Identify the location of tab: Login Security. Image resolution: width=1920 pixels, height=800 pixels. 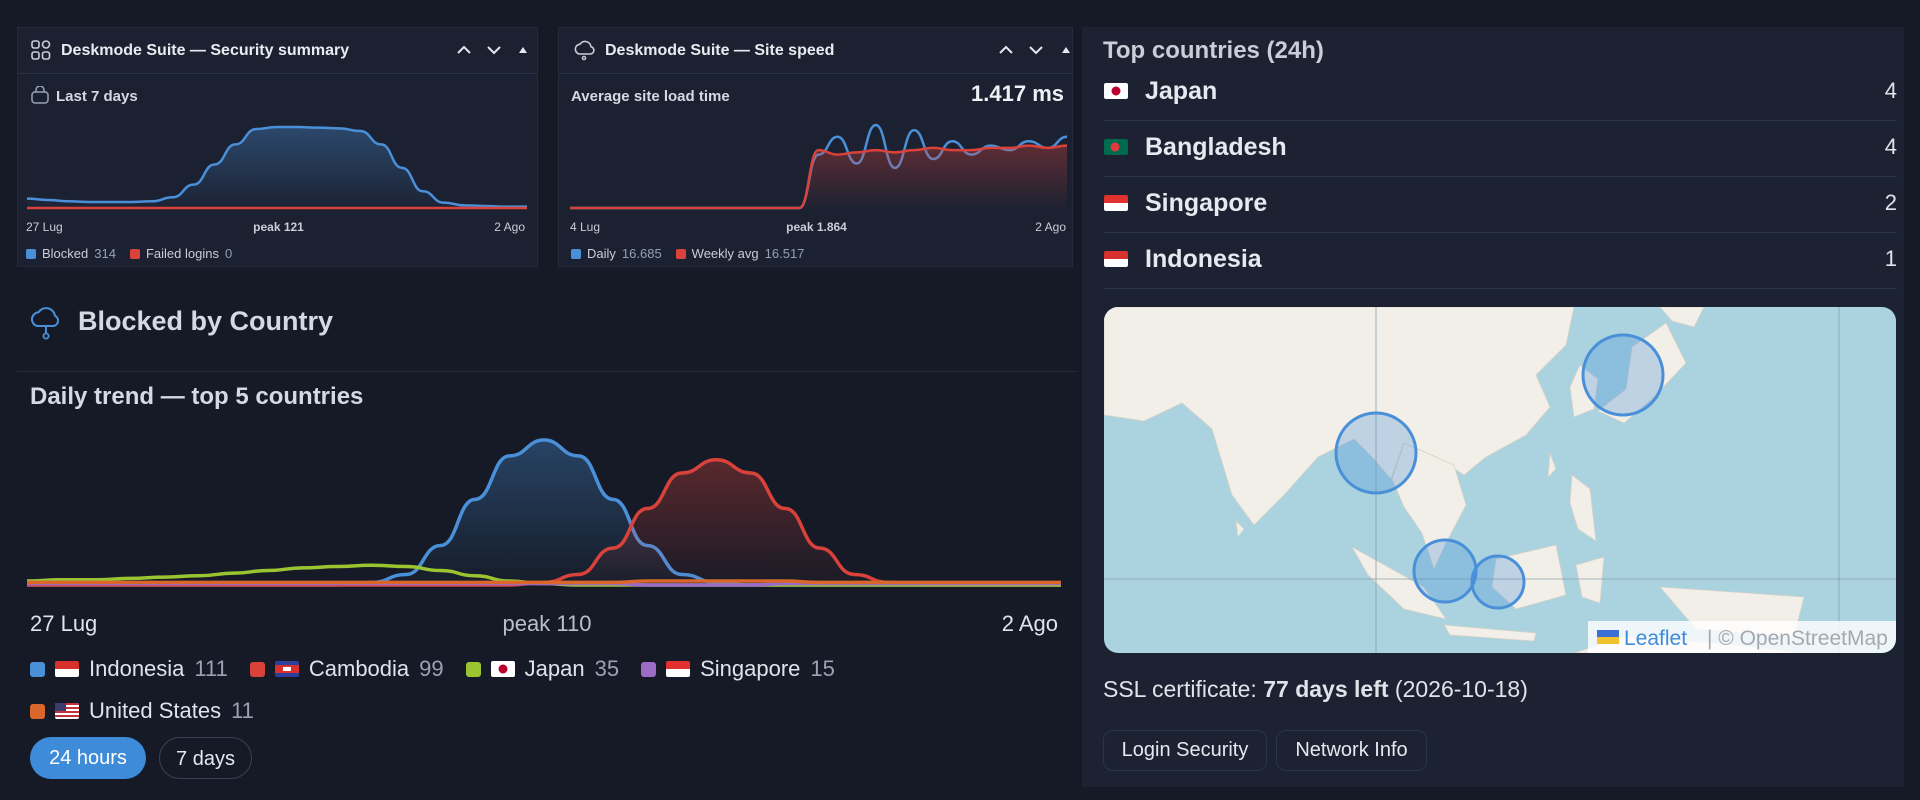
(1185, 750).